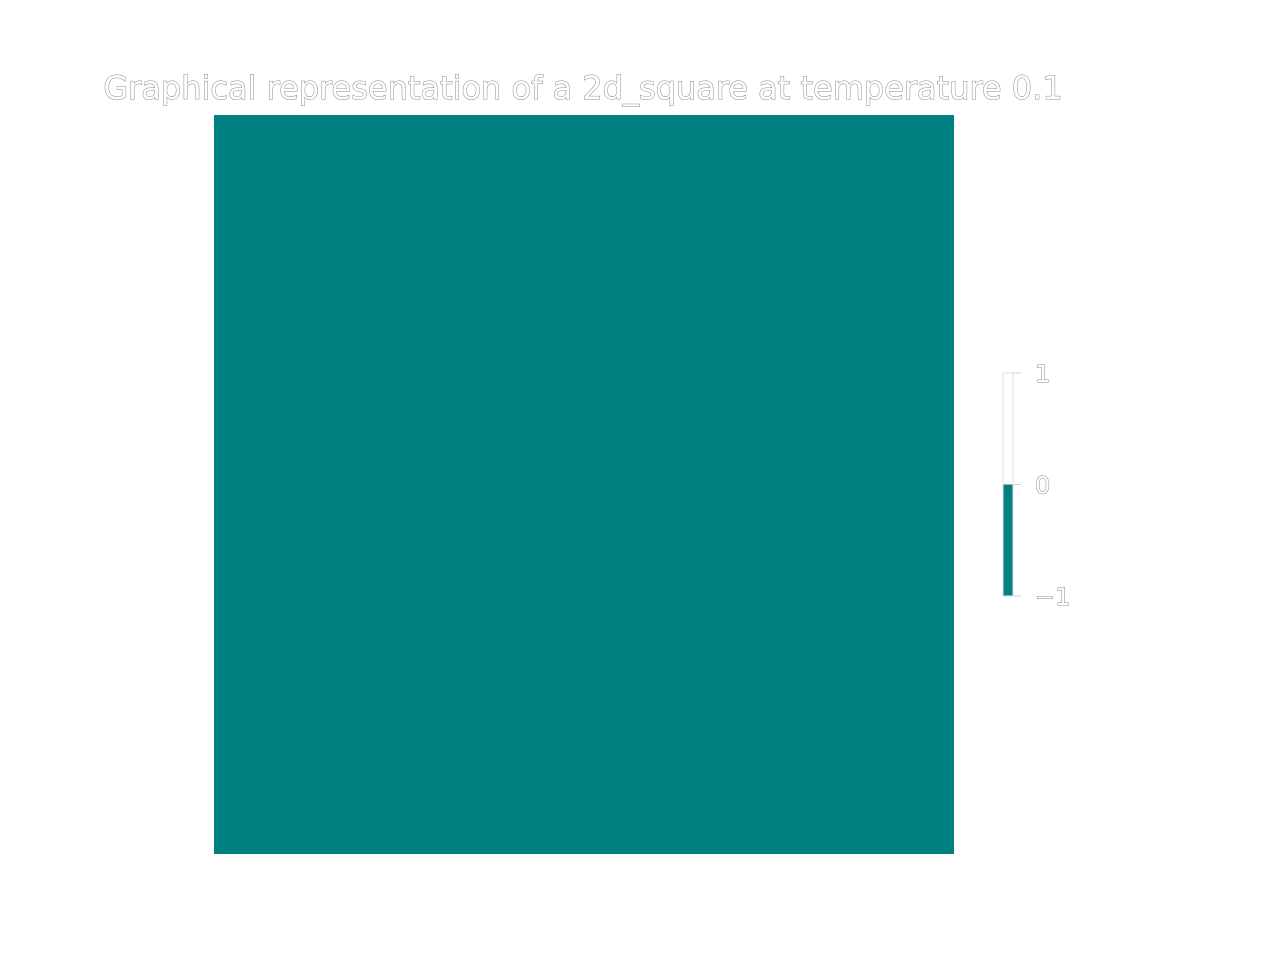 This screenshot has height=960, width=1280. What do you see at coordinates (1042, 486) in the screenshot?
I see `colorbar-tick-label: 0` at bounding box center [1042, 486].